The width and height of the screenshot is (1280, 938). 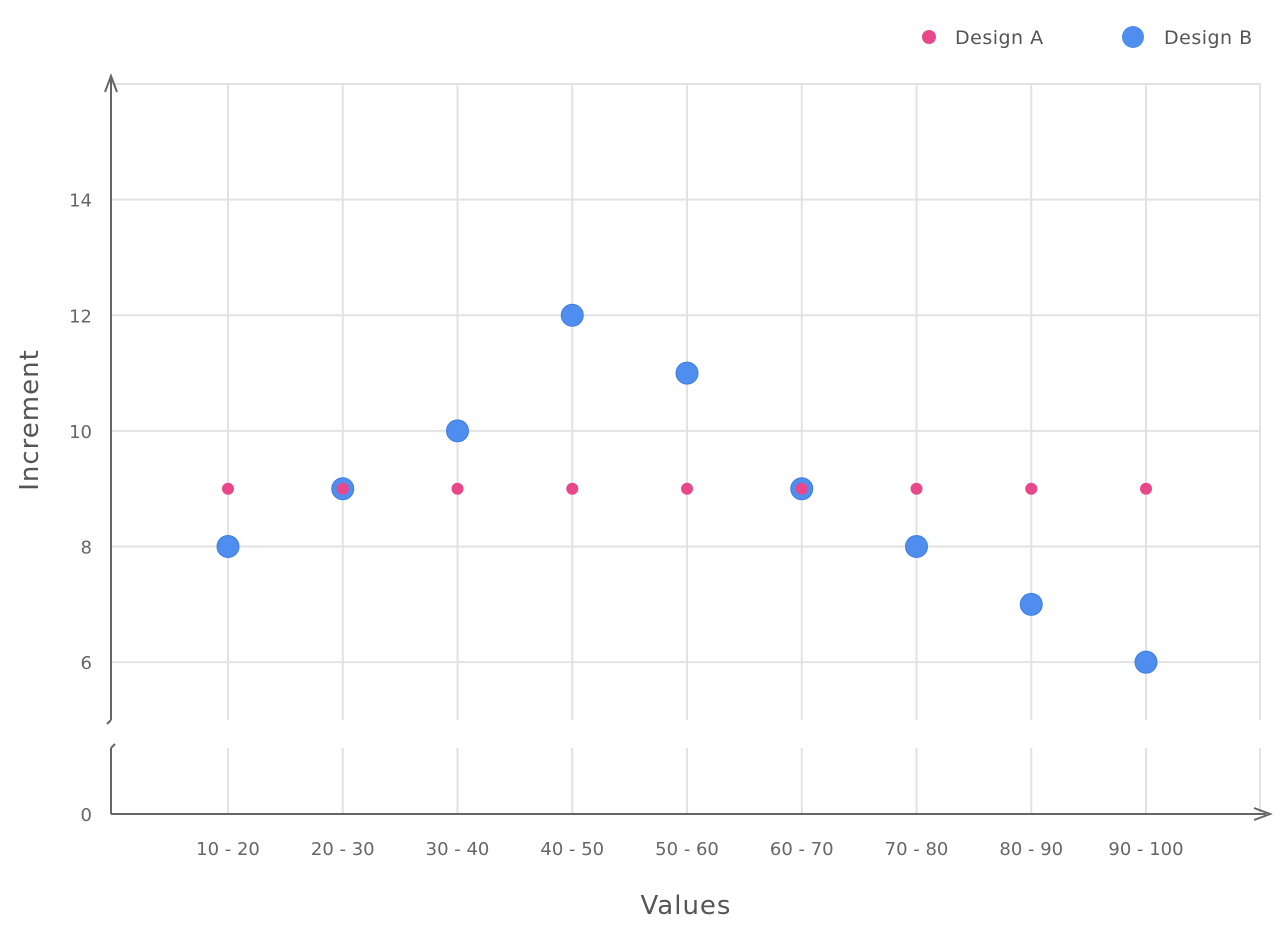 I want to click on legend-label: Design B, so click(x=1208, y=38).